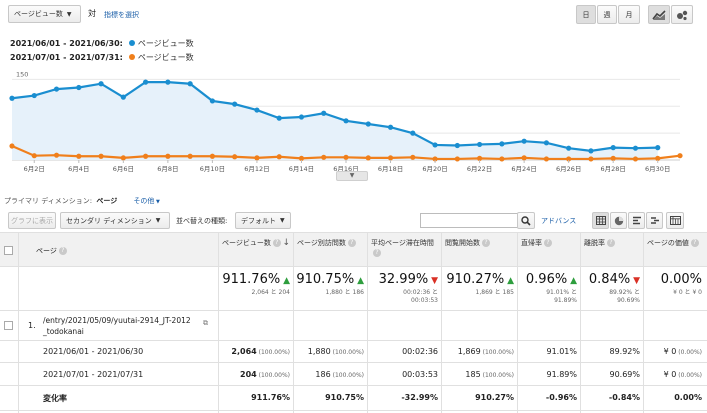 The height and width of the screenshot is (413, 707). Describe the element at coordinates (403, 279) in the screenshot. I see `total-percent: 32.99%` at that location.